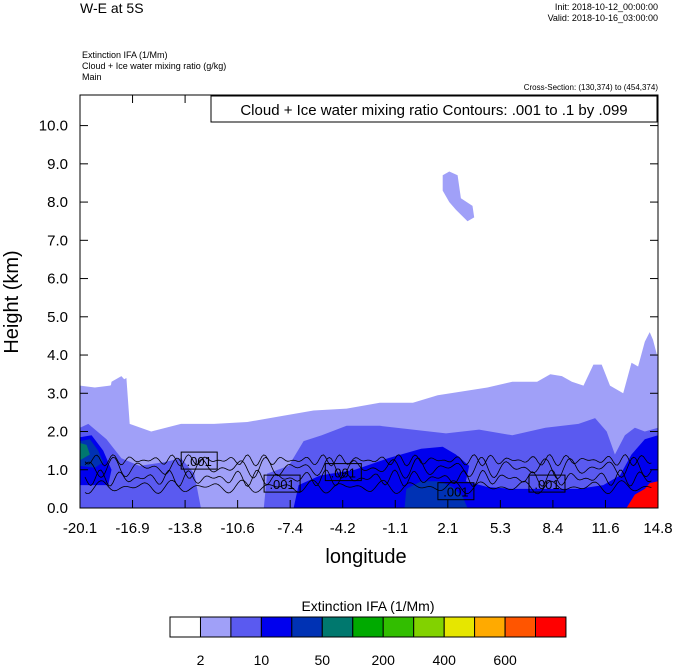 This screenshot has height=667, width=674. What do you see at coordinates (125, 55) in the screenshot?
I see `field-line-extinction: Extinction IFA (1/Mm)` at bounding box center [125, 55].